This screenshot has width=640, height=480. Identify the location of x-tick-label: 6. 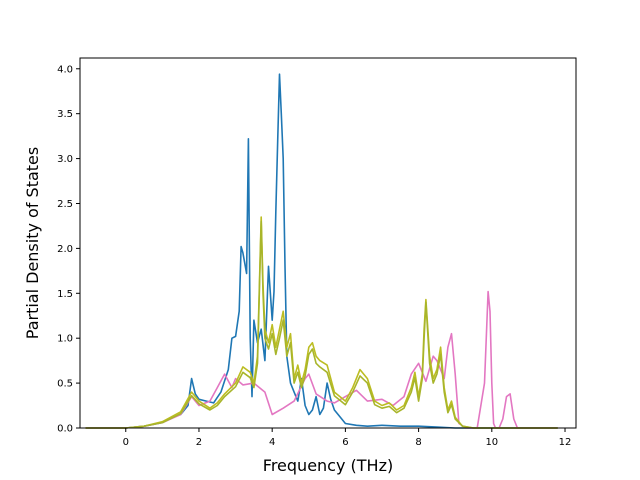
(345, 442).